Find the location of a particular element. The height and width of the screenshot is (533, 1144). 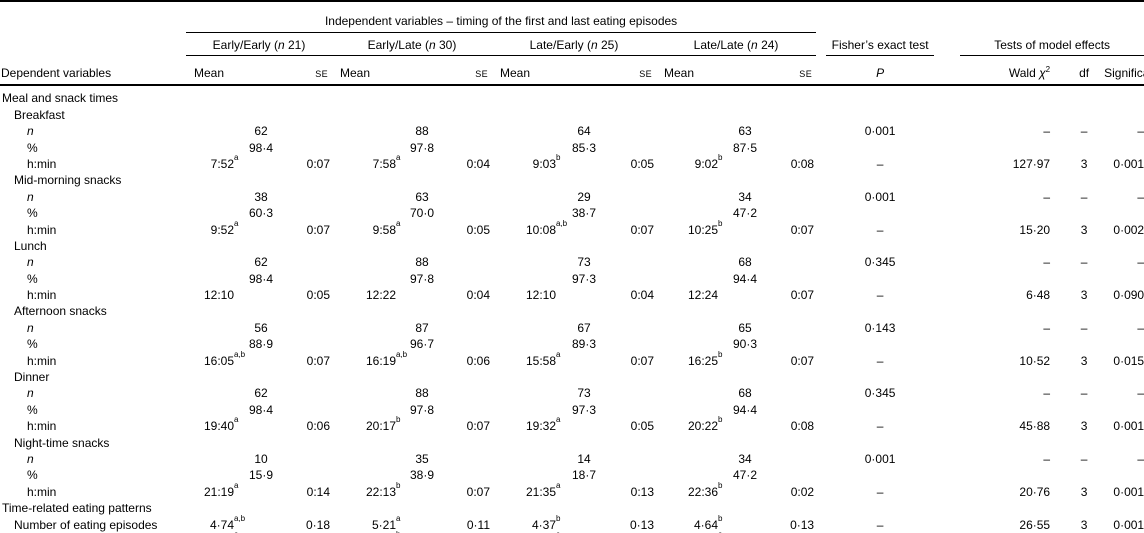

p-value-cell: 0·345 is located at coordinates (880, 262).